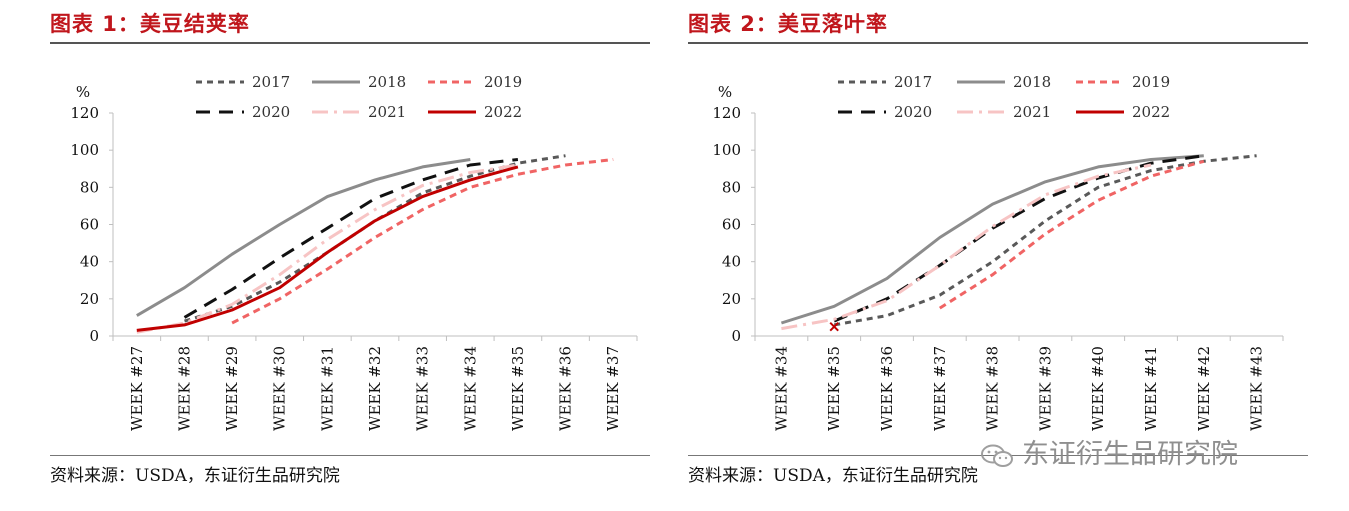 The height and width of the screenshot is (511, 1349). Describe the element at coordinates (731, 262) in the screenshot. I see `right-y-tick-label: 40` at that location.